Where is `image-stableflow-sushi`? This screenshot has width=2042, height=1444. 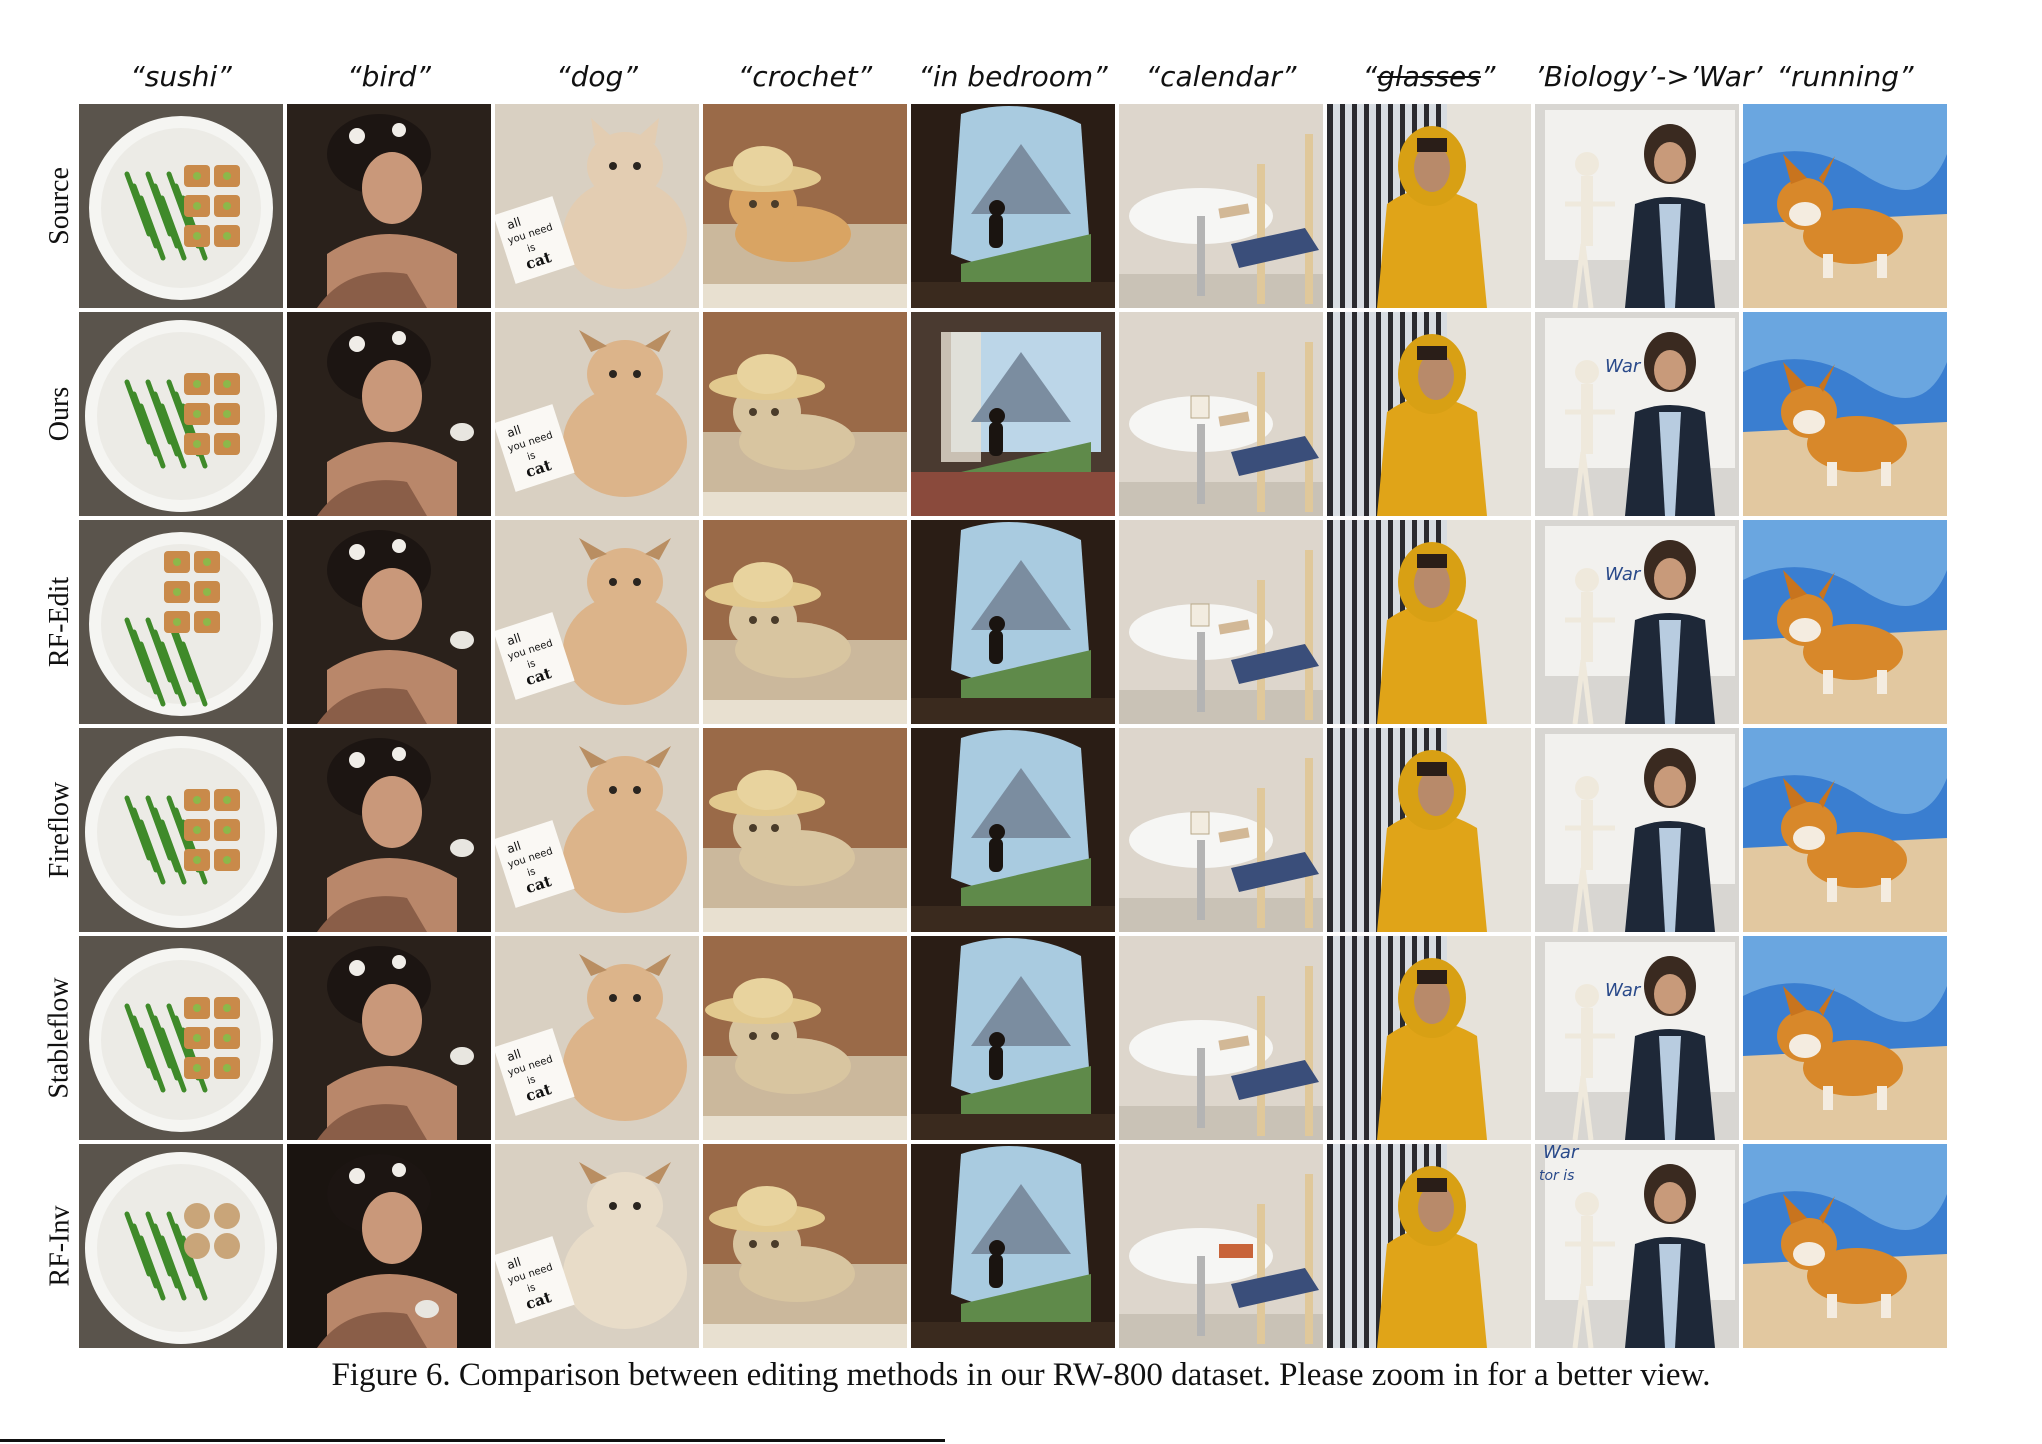 image-stableflow-sushi is located at coordinates (181, 1038).